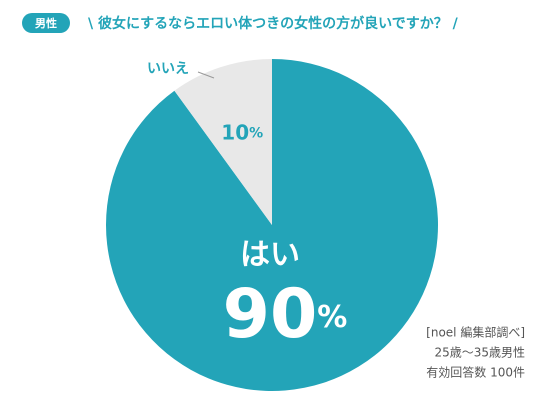  Describe the element at coordinates (285, 314) in the screenshot. I see `value-label: 90%` at that location.